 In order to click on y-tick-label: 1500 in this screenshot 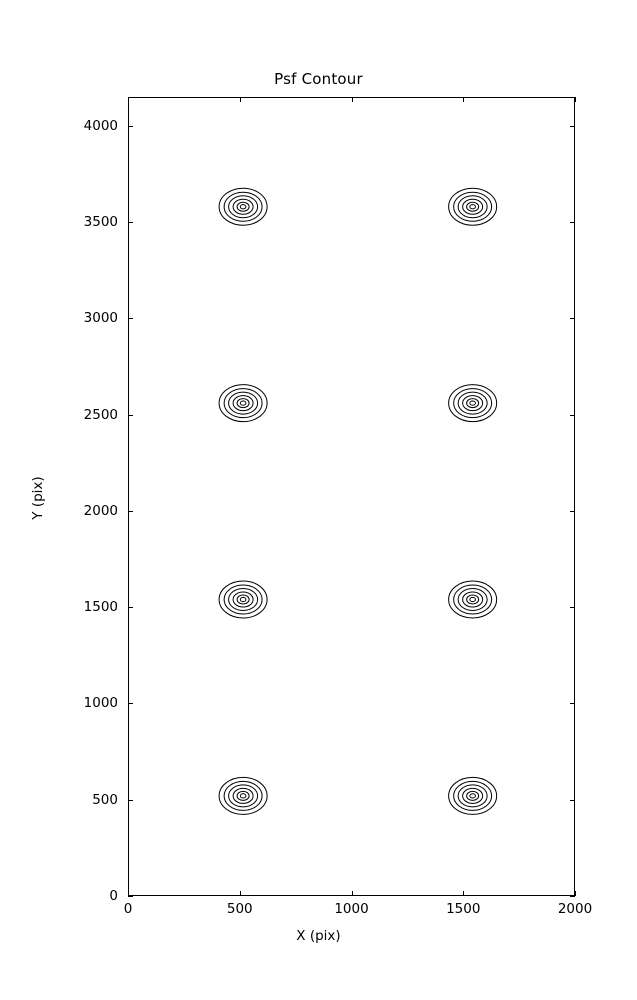, I will do `click(100, 607)`.